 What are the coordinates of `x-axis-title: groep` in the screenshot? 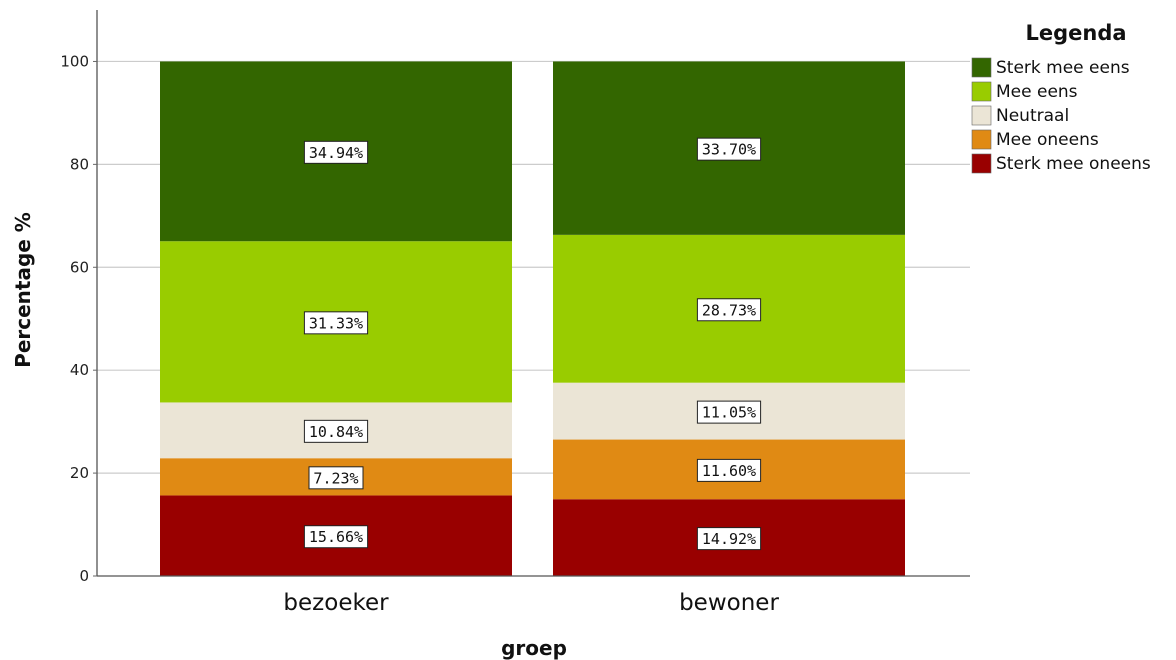 It's located at (534, 648).